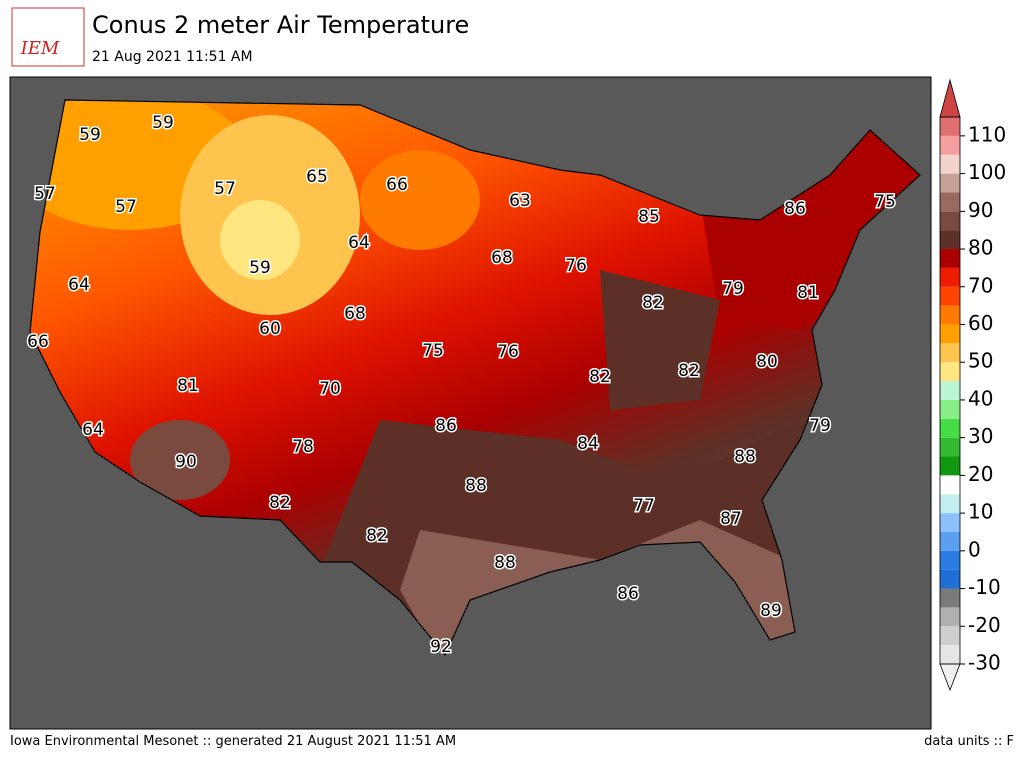  I want to click on colorbar-tick-label: -20, so click(984, 625).